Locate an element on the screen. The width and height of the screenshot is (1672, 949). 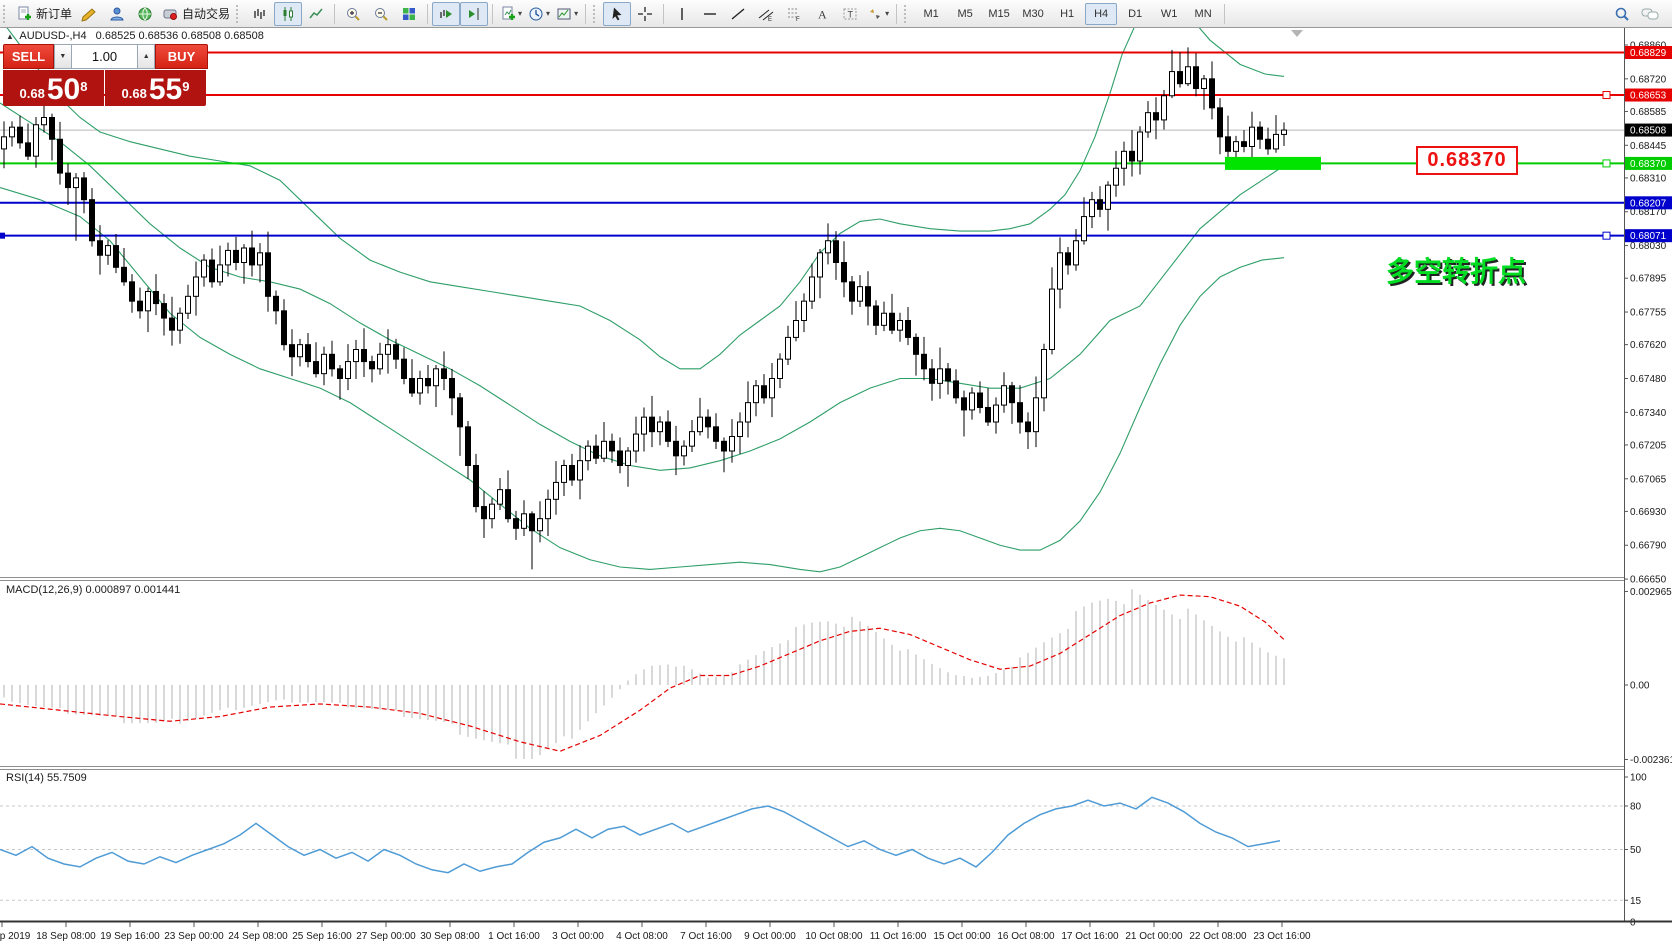
arrows-dropdown-icon: ▾ is located at coordinates (887, 13).